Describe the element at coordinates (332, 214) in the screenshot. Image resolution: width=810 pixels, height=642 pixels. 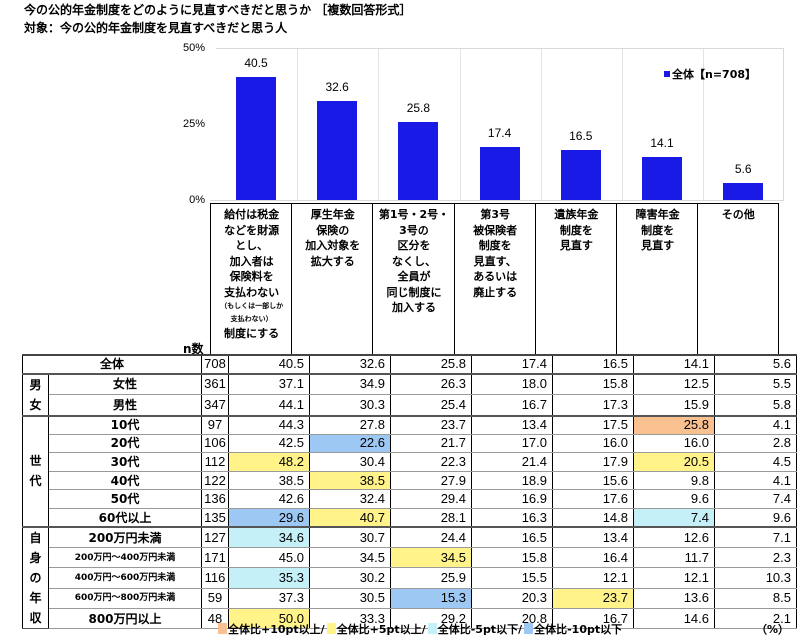
I see `header-line: 厚生年金` at that location.